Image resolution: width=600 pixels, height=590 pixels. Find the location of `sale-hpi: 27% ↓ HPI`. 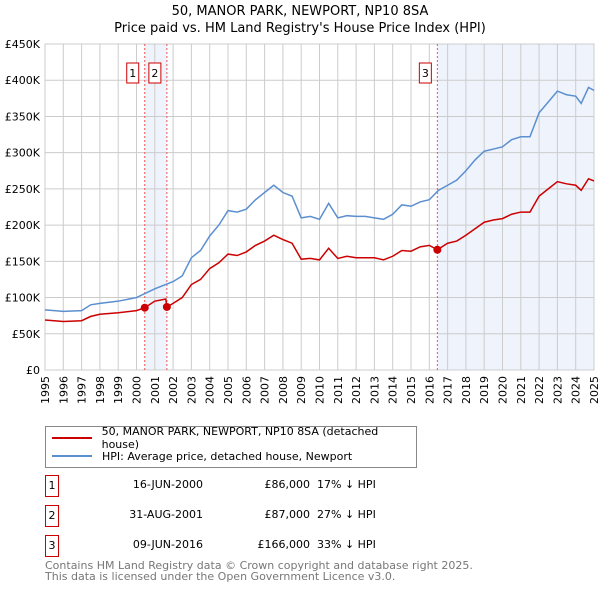

sale-hpi: 27% ↓ HPI is located at coordinates (346, 514).